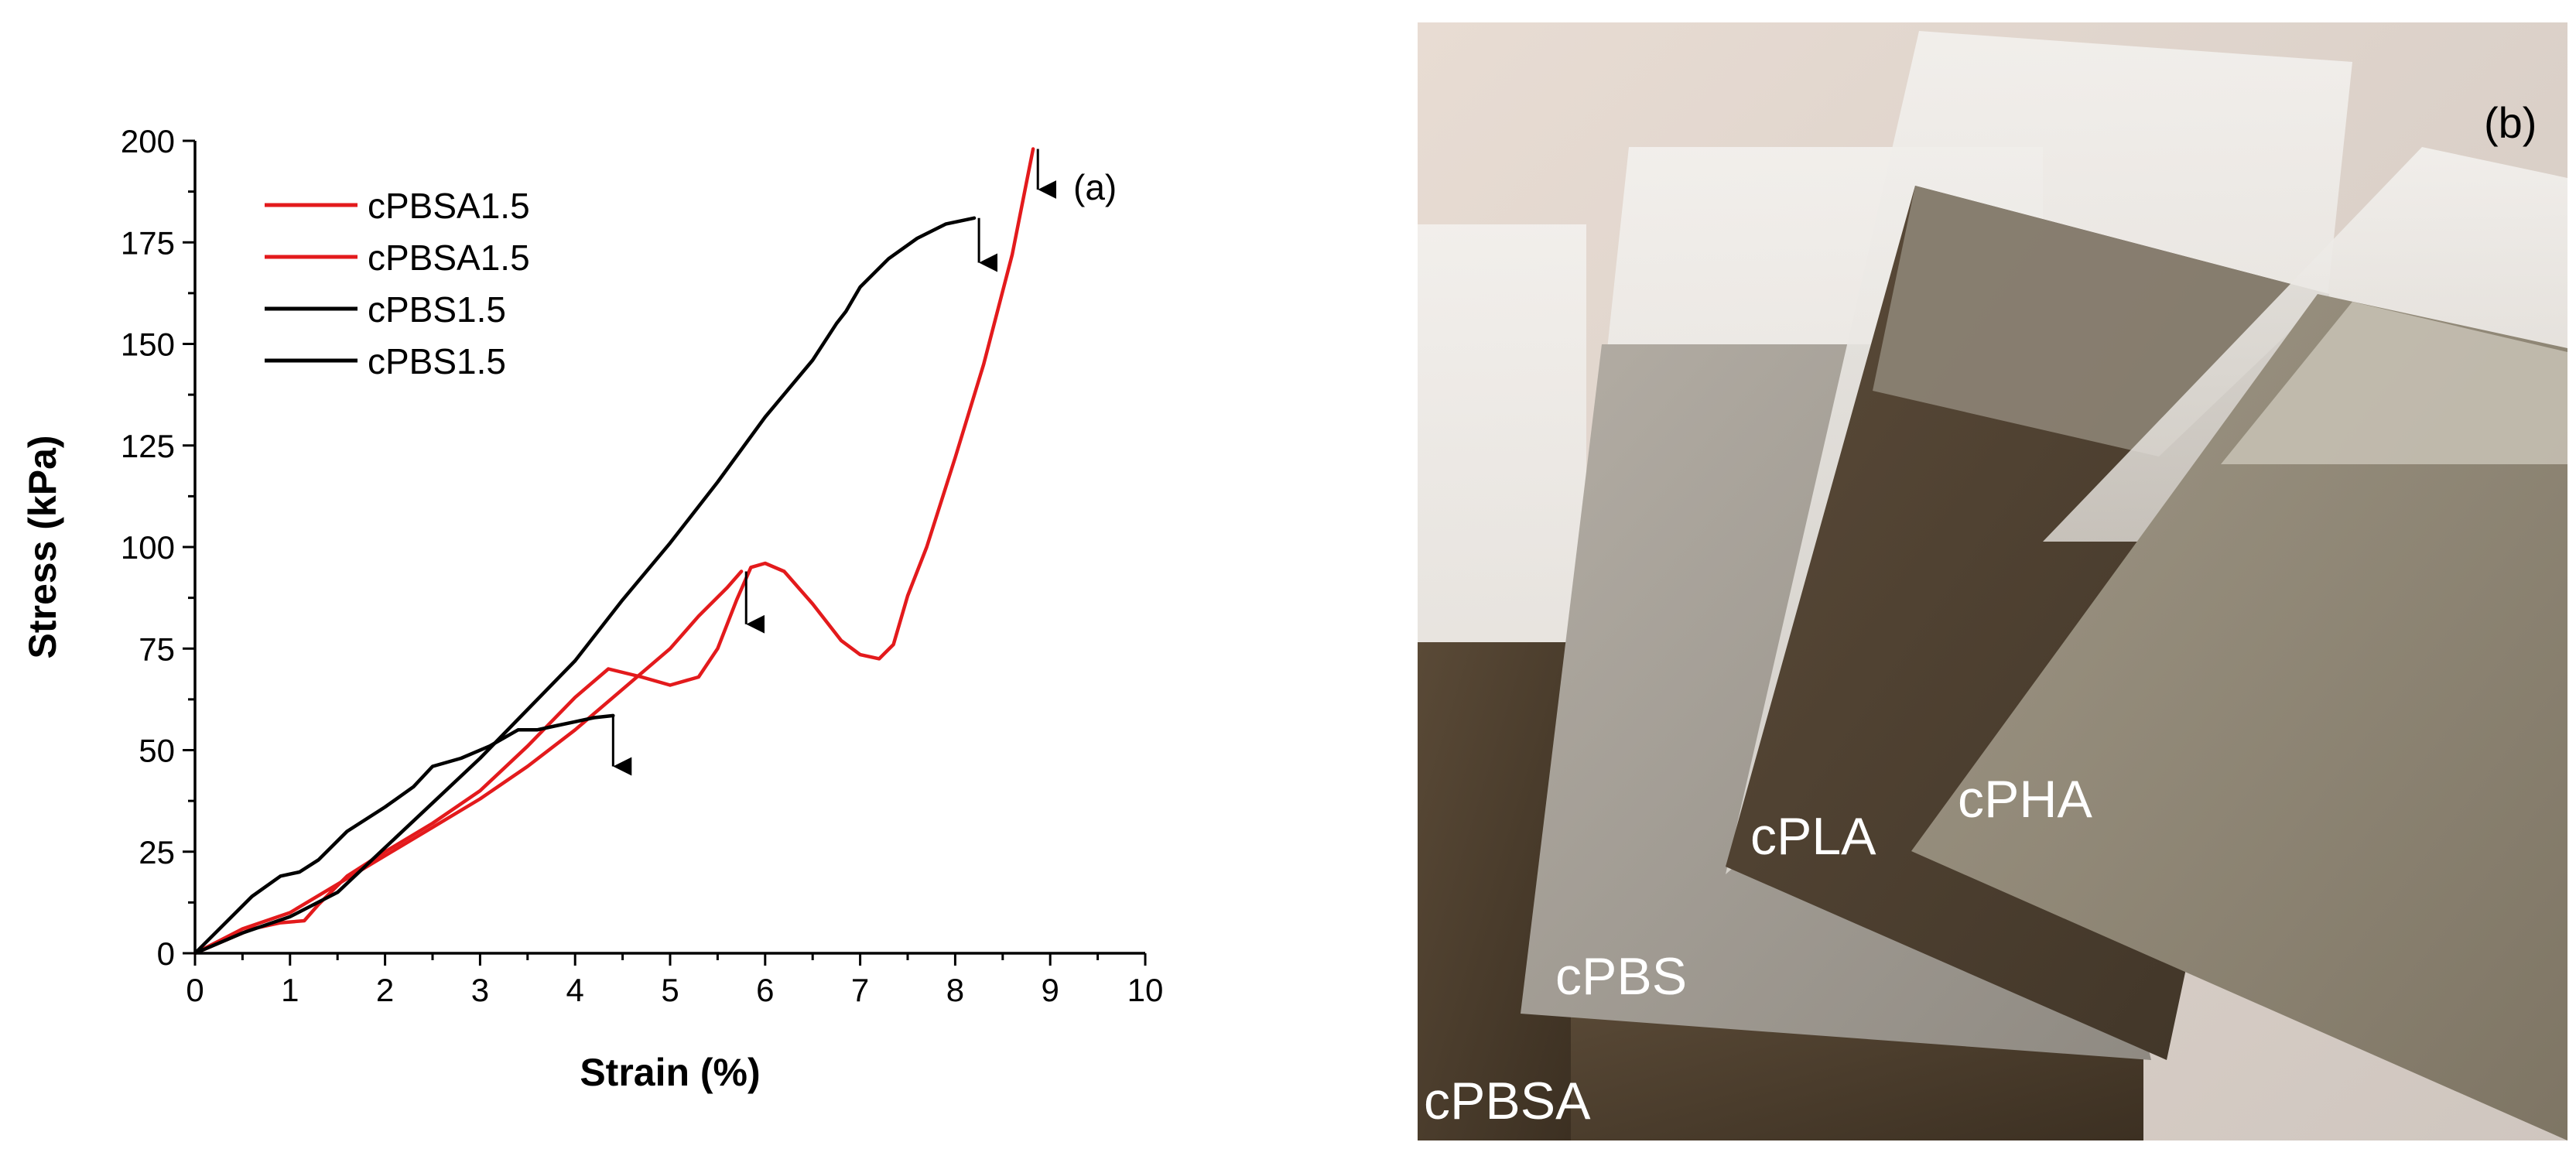  I want to click on legend: cPBSA1.5 cPBSA1.5 cPBS1.5 cPBS1.5, so click(398, 283).